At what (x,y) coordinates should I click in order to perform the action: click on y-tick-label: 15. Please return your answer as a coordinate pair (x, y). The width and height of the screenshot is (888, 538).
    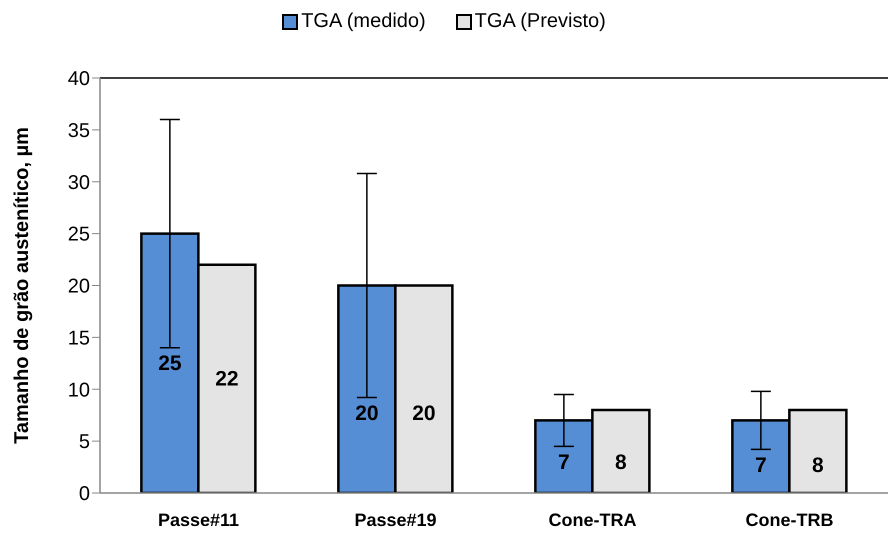
    Looking at the image, I should click on (79, 338).